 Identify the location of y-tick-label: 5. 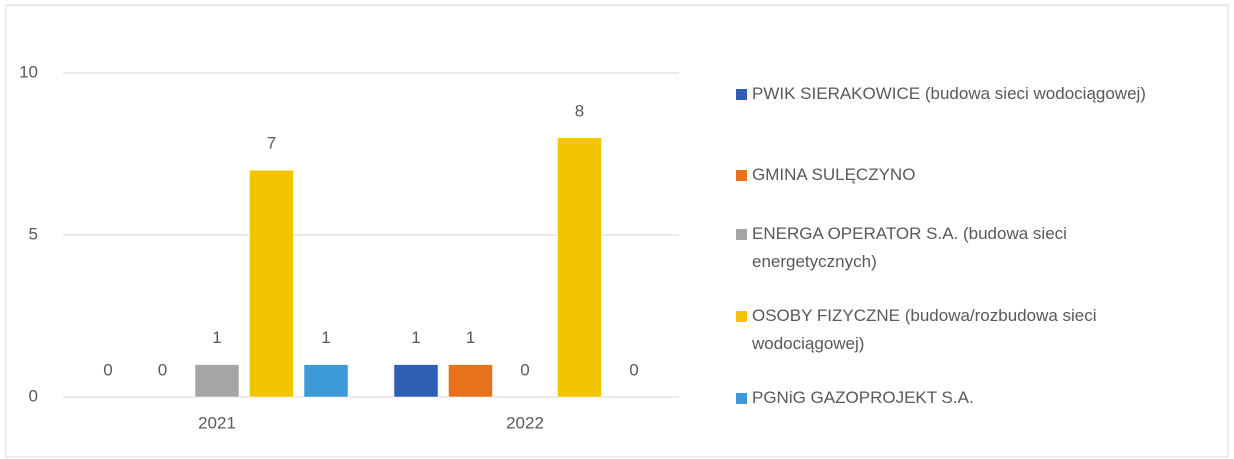
(33, 233).